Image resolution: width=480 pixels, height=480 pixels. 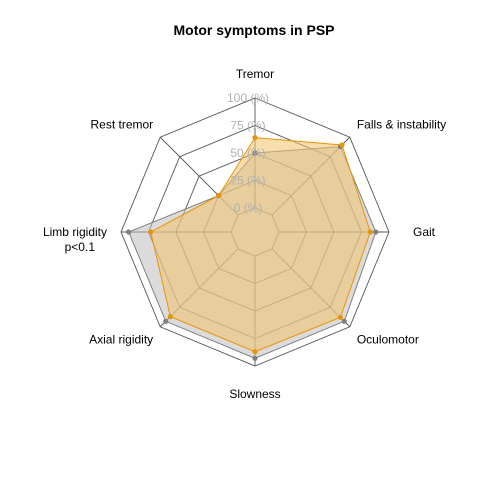 What do you see at coordinates (401, 125) in the screenshot?
I see `axis-label: Falls & instability` at bounding box center [401, 125].